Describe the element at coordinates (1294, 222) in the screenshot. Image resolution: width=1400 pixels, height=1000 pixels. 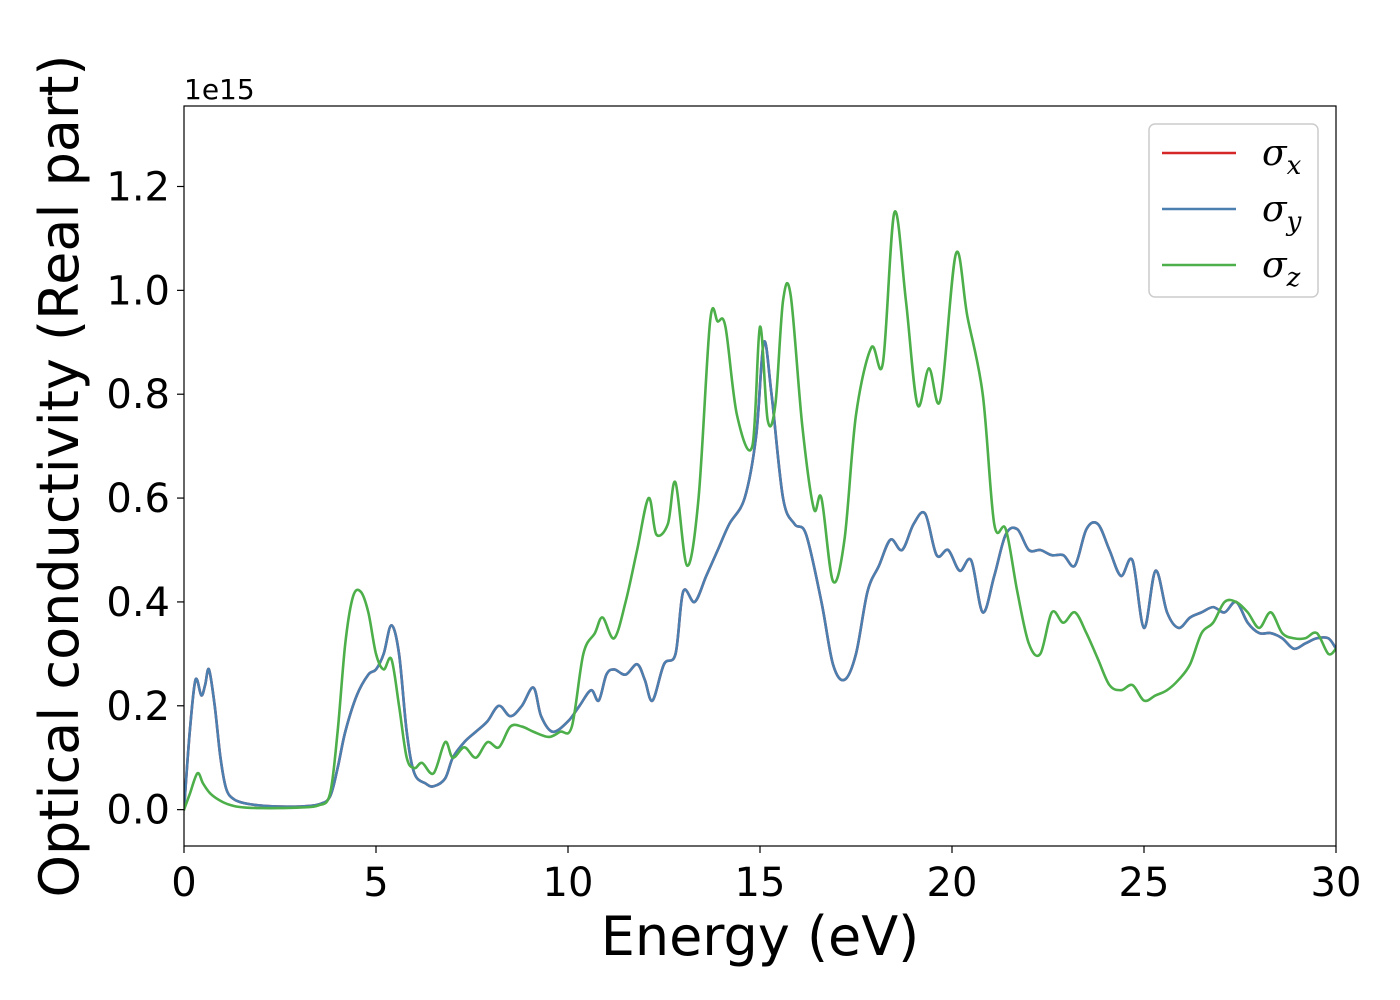
I see `legend-label-subscript: y` at that location.